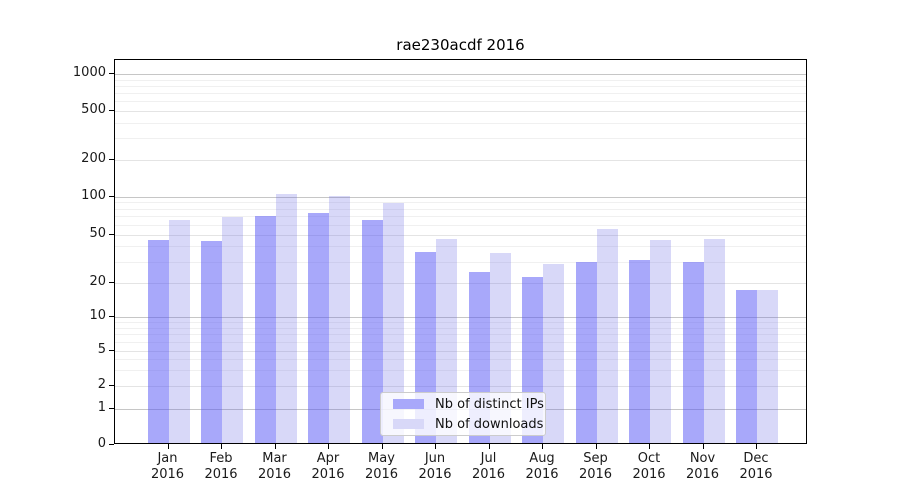 The height and width of the screenshot is (500, 900). I want to click on legend-item-downloads: Nb of downloads, so click(468, 424).